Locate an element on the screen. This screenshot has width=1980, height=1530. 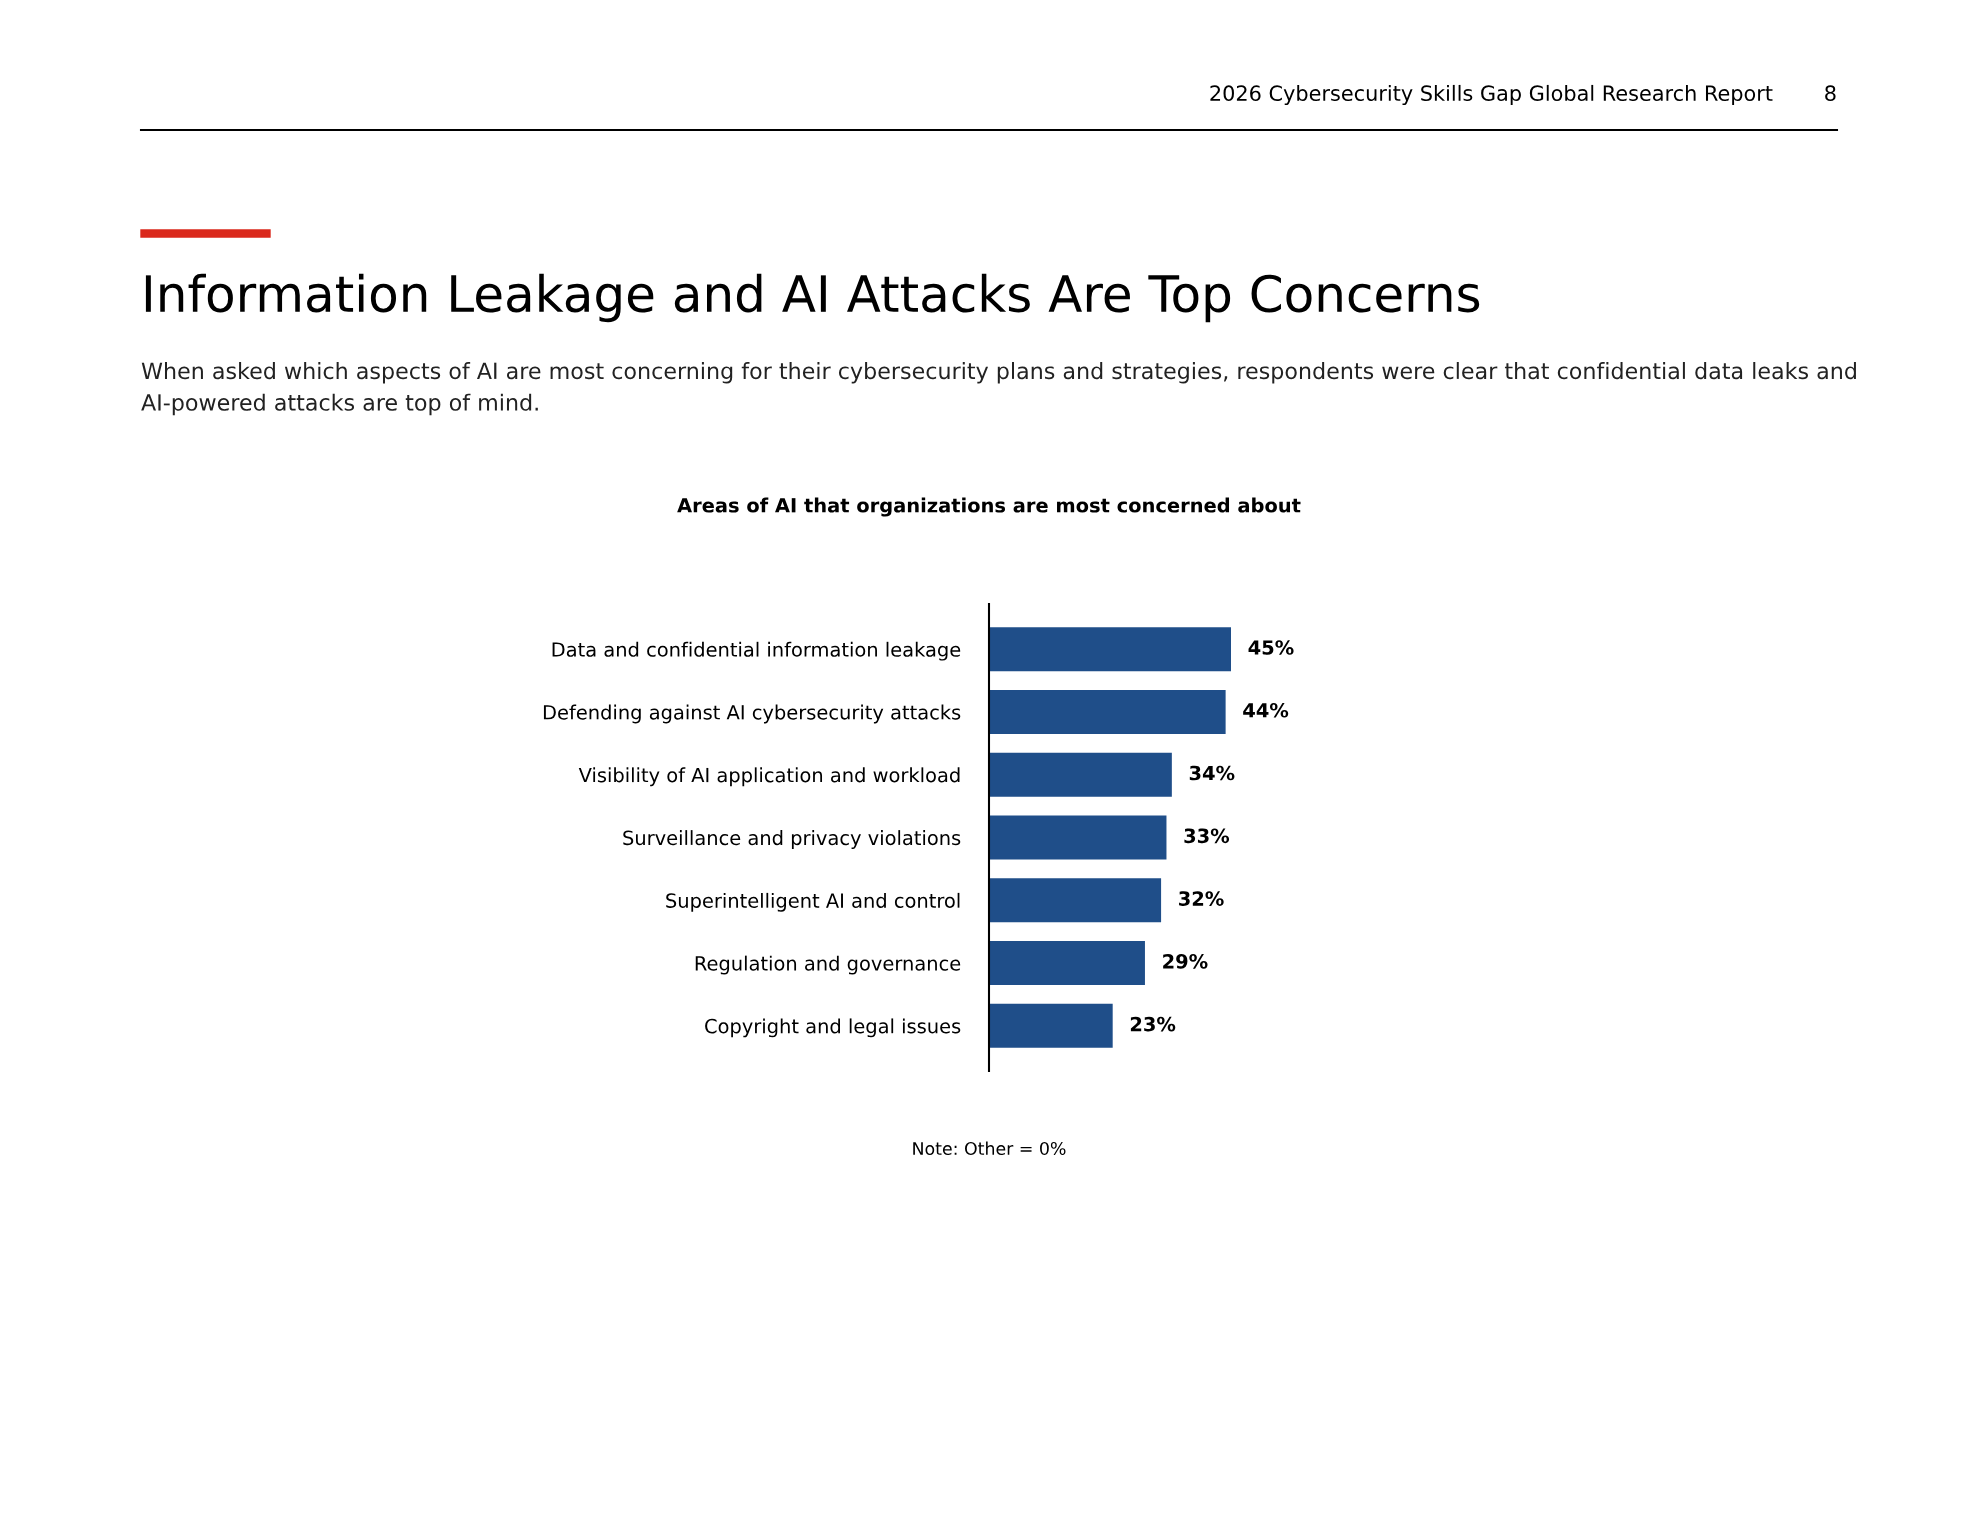
data-label: 29% is located at coordinates (1185, 961).